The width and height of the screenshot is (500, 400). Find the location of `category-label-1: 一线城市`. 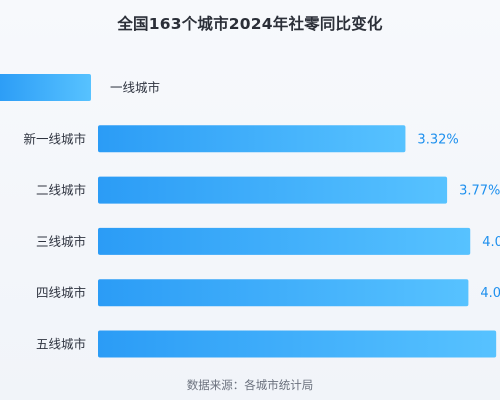

category-label-1: 一线城市 is located at coordinates (135, 87).